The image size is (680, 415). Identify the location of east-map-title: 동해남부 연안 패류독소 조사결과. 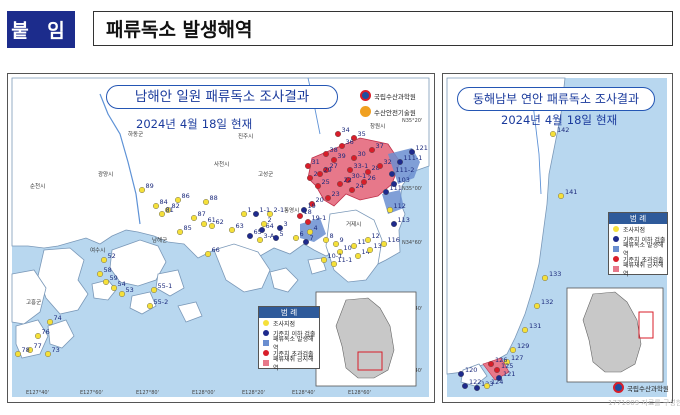
(556, 99).